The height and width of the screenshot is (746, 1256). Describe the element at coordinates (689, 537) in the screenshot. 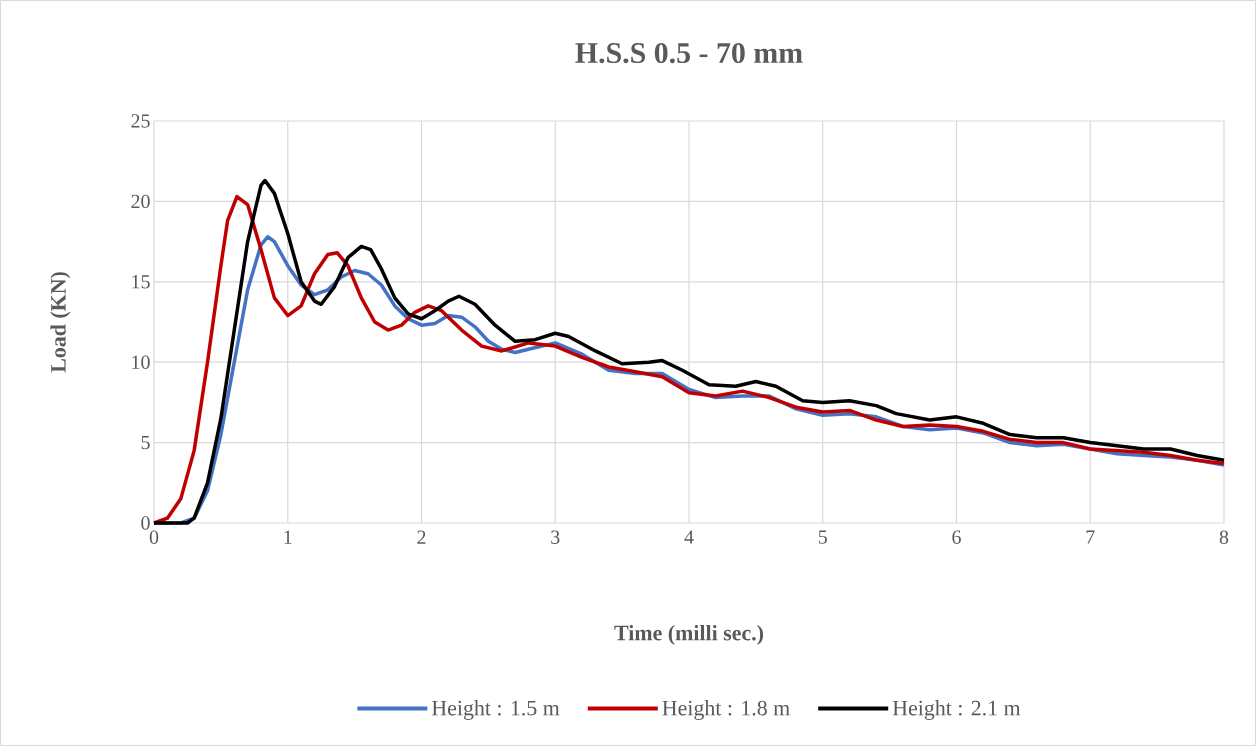

I see `x-tick-label: 4` at that location.